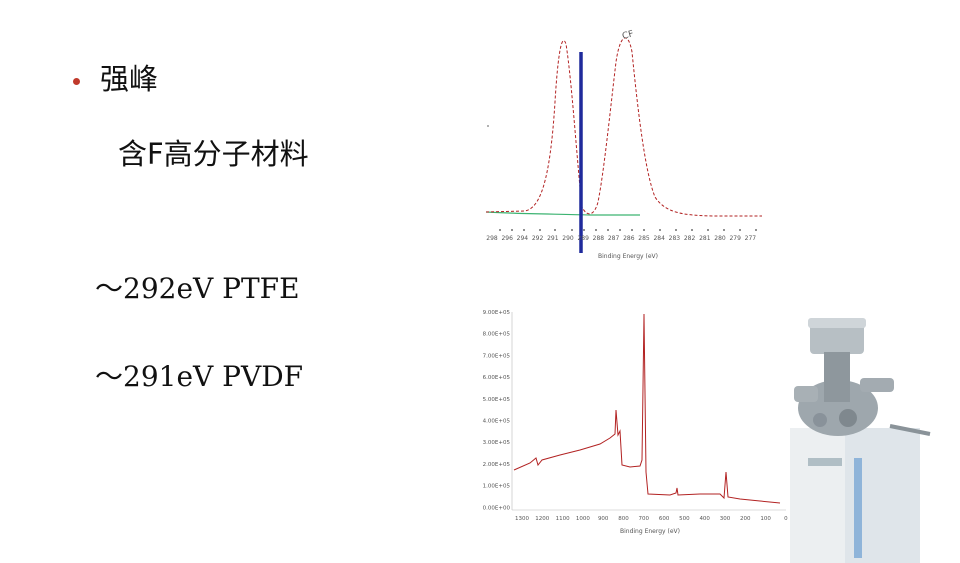  I want to click on bottom-x-tick-label: 1300, so click(522, 519).